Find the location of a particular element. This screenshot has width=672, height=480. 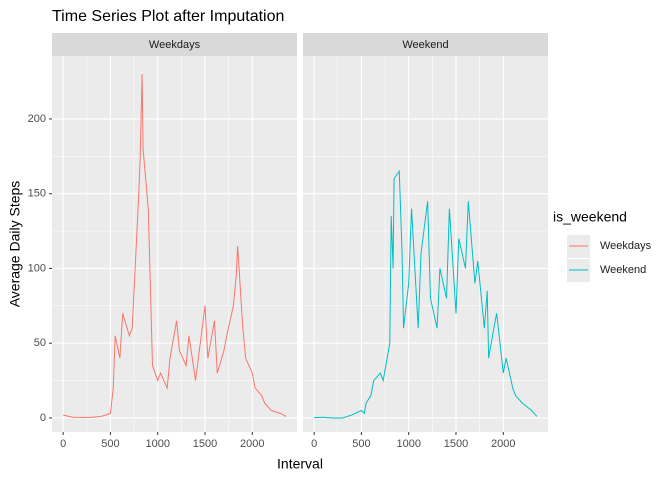

y-tick-label: 100 is located at coordinates (37, 268).